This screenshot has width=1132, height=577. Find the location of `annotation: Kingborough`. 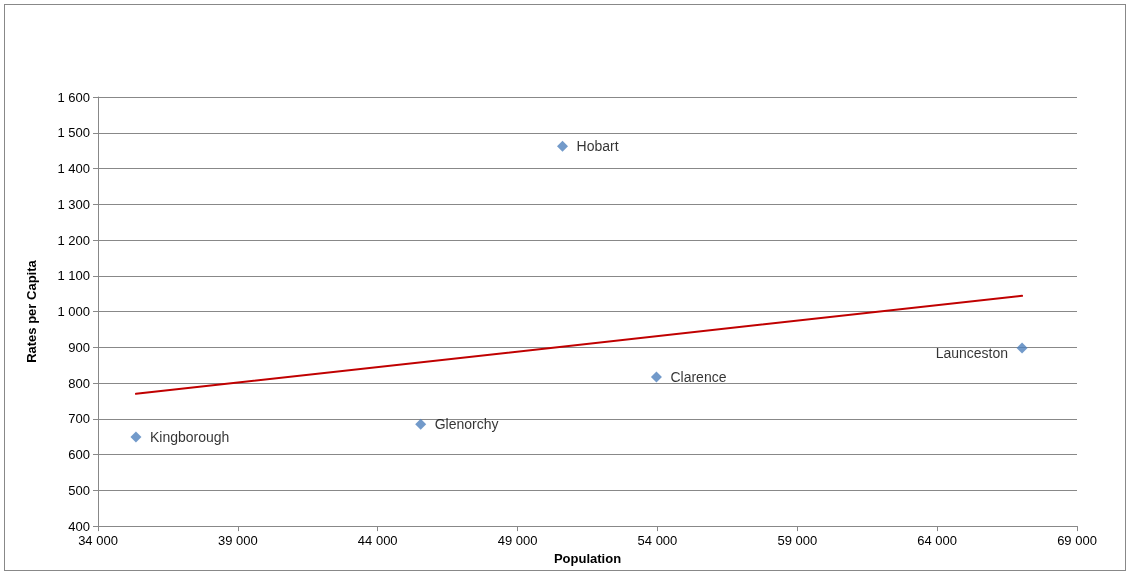

annotation: Kingborough is located at coordinates (189, 437).